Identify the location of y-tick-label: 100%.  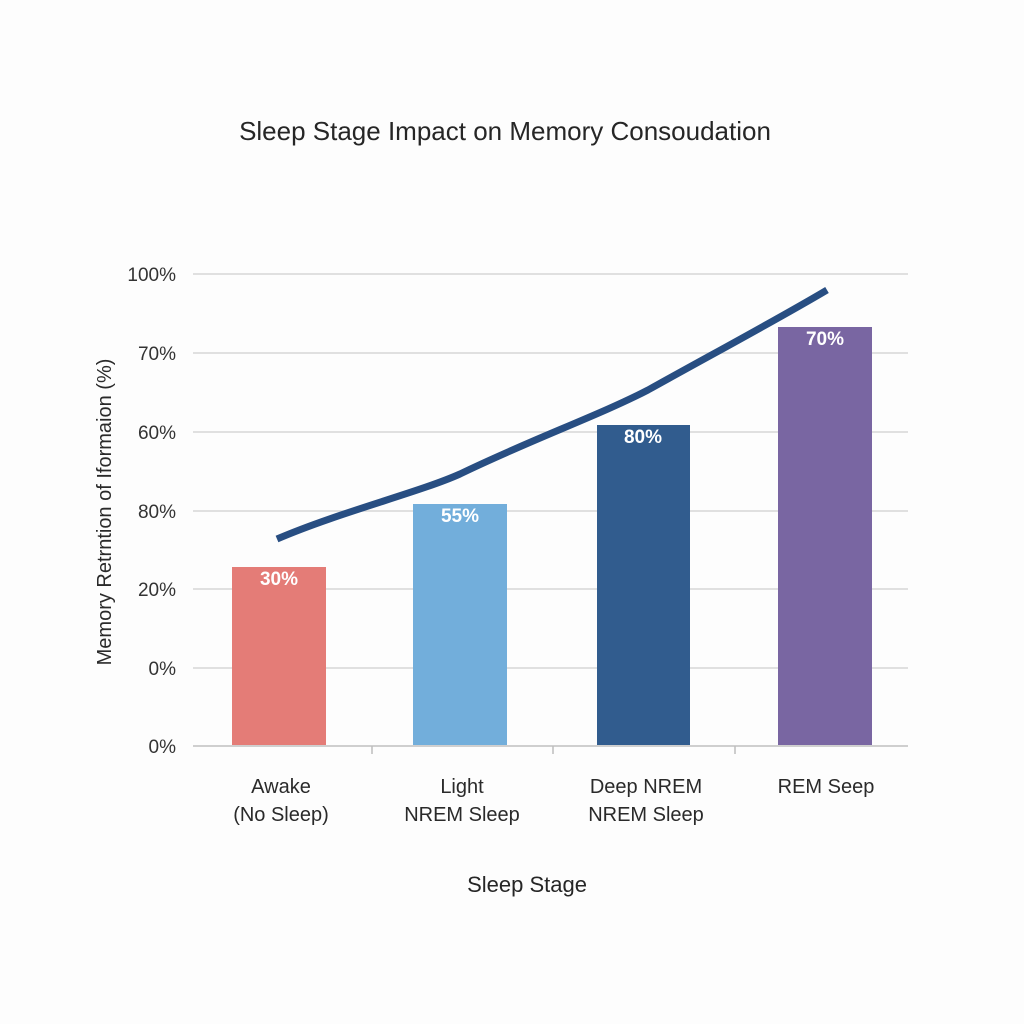
(151, 275).